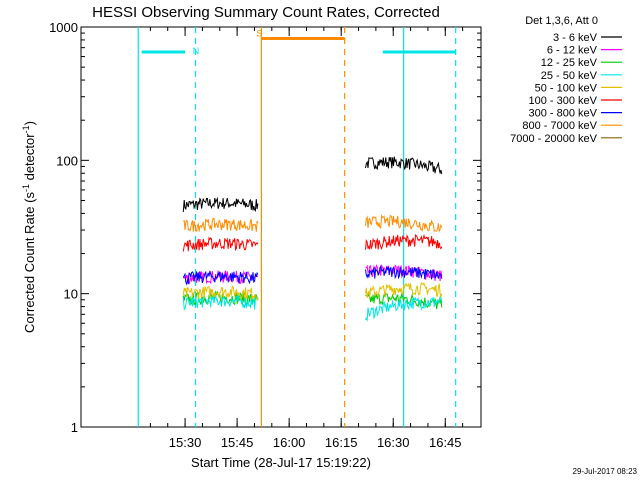 Image resolution: width=640 pixels, height=480 pixels. Describe the element at coordinates (569, 63) in the screenshot. I see `legend-label: 12 - 25 keV` at that location.